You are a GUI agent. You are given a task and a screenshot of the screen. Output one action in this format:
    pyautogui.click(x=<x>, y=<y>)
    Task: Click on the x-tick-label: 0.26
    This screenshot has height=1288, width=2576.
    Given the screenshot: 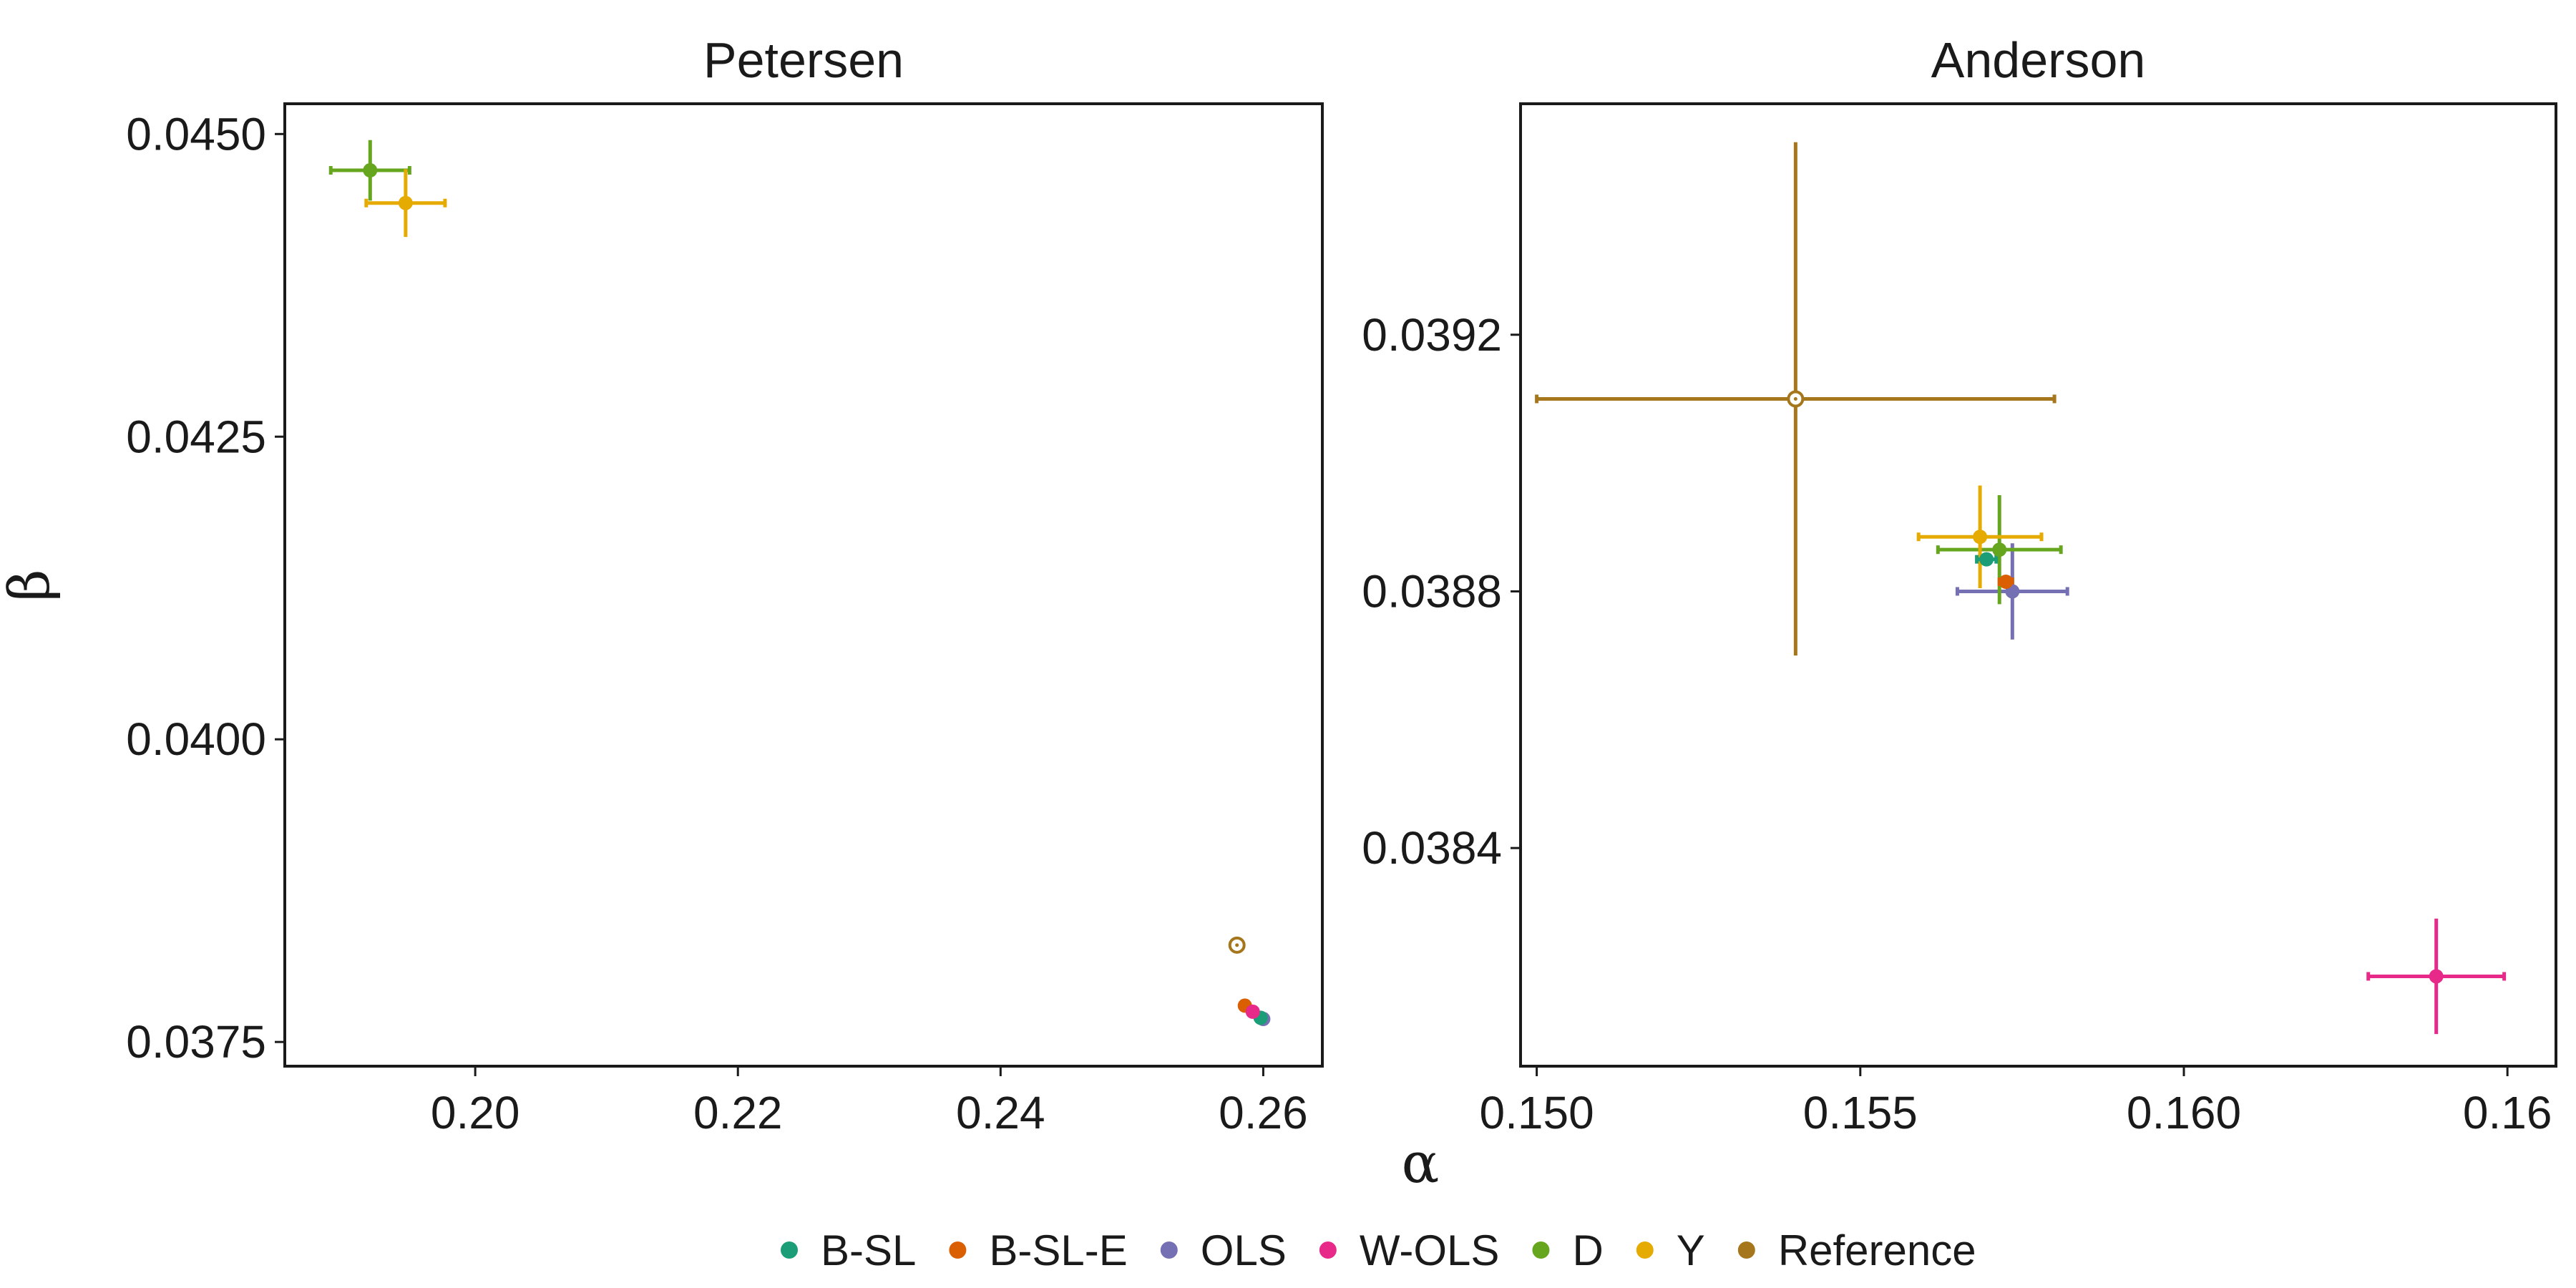 What is the action you would take?
    pyautogui.click(x=1263, y=1112)
    